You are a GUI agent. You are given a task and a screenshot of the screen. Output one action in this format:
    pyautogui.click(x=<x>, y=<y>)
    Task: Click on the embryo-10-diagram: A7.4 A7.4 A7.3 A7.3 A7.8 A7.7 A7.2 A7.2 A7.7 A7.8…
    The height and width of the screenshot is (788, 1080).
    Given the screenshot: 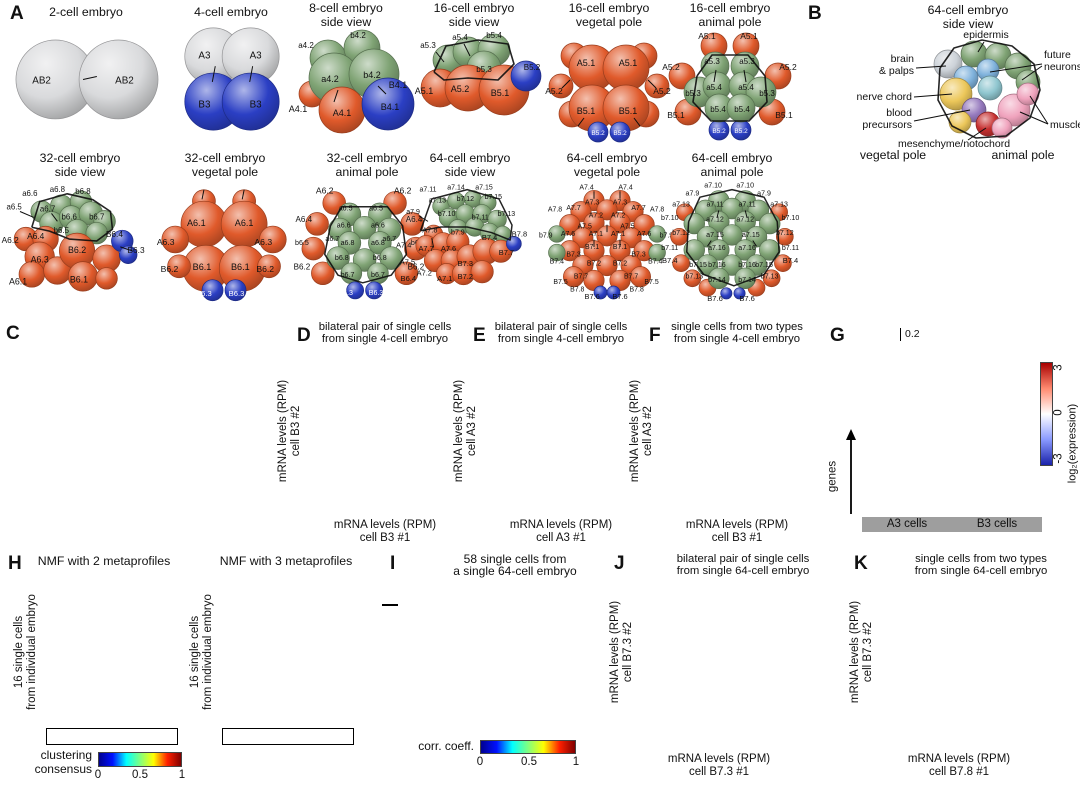 What is the action you would take?
    pyautogui.click(x=606, y=242)
    